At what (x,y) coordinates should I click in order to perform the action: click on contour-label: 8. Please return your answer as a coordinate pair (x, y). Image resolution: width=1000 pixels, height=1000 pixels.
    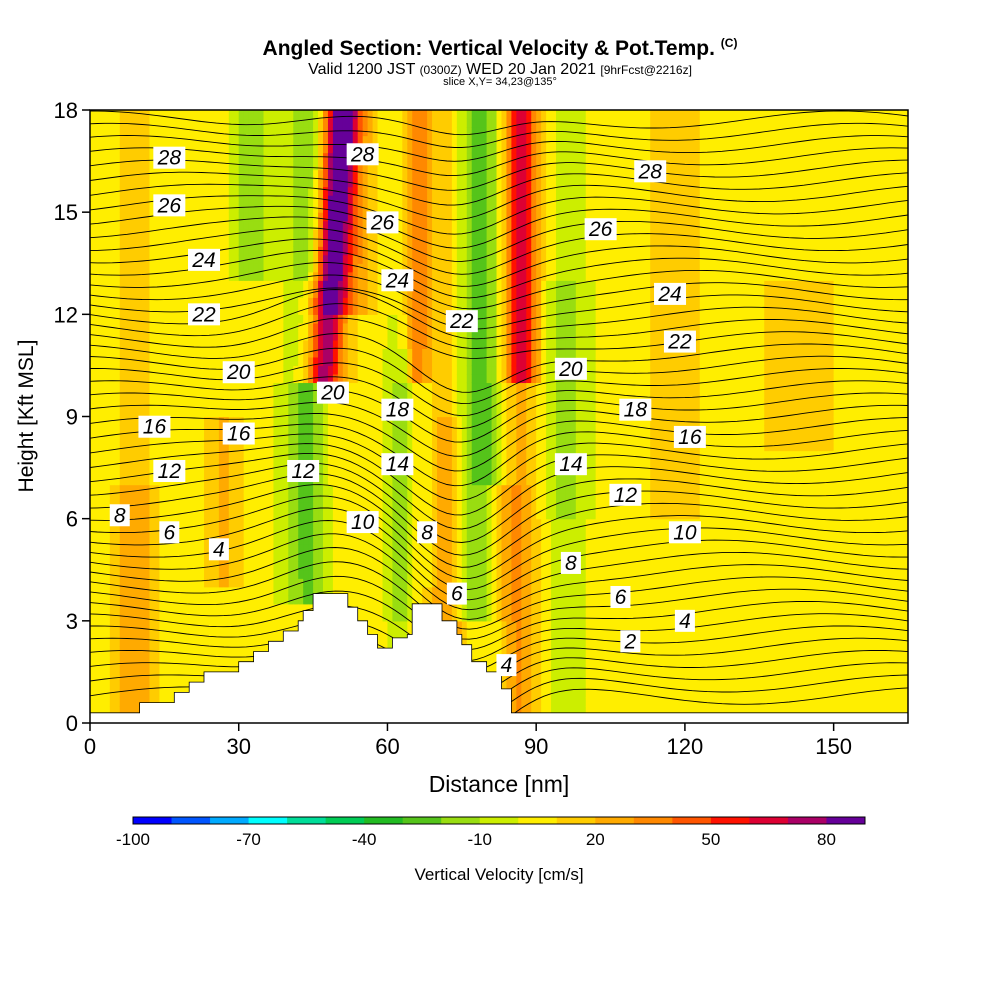
    Looking at the image, I should click on (119, 515).